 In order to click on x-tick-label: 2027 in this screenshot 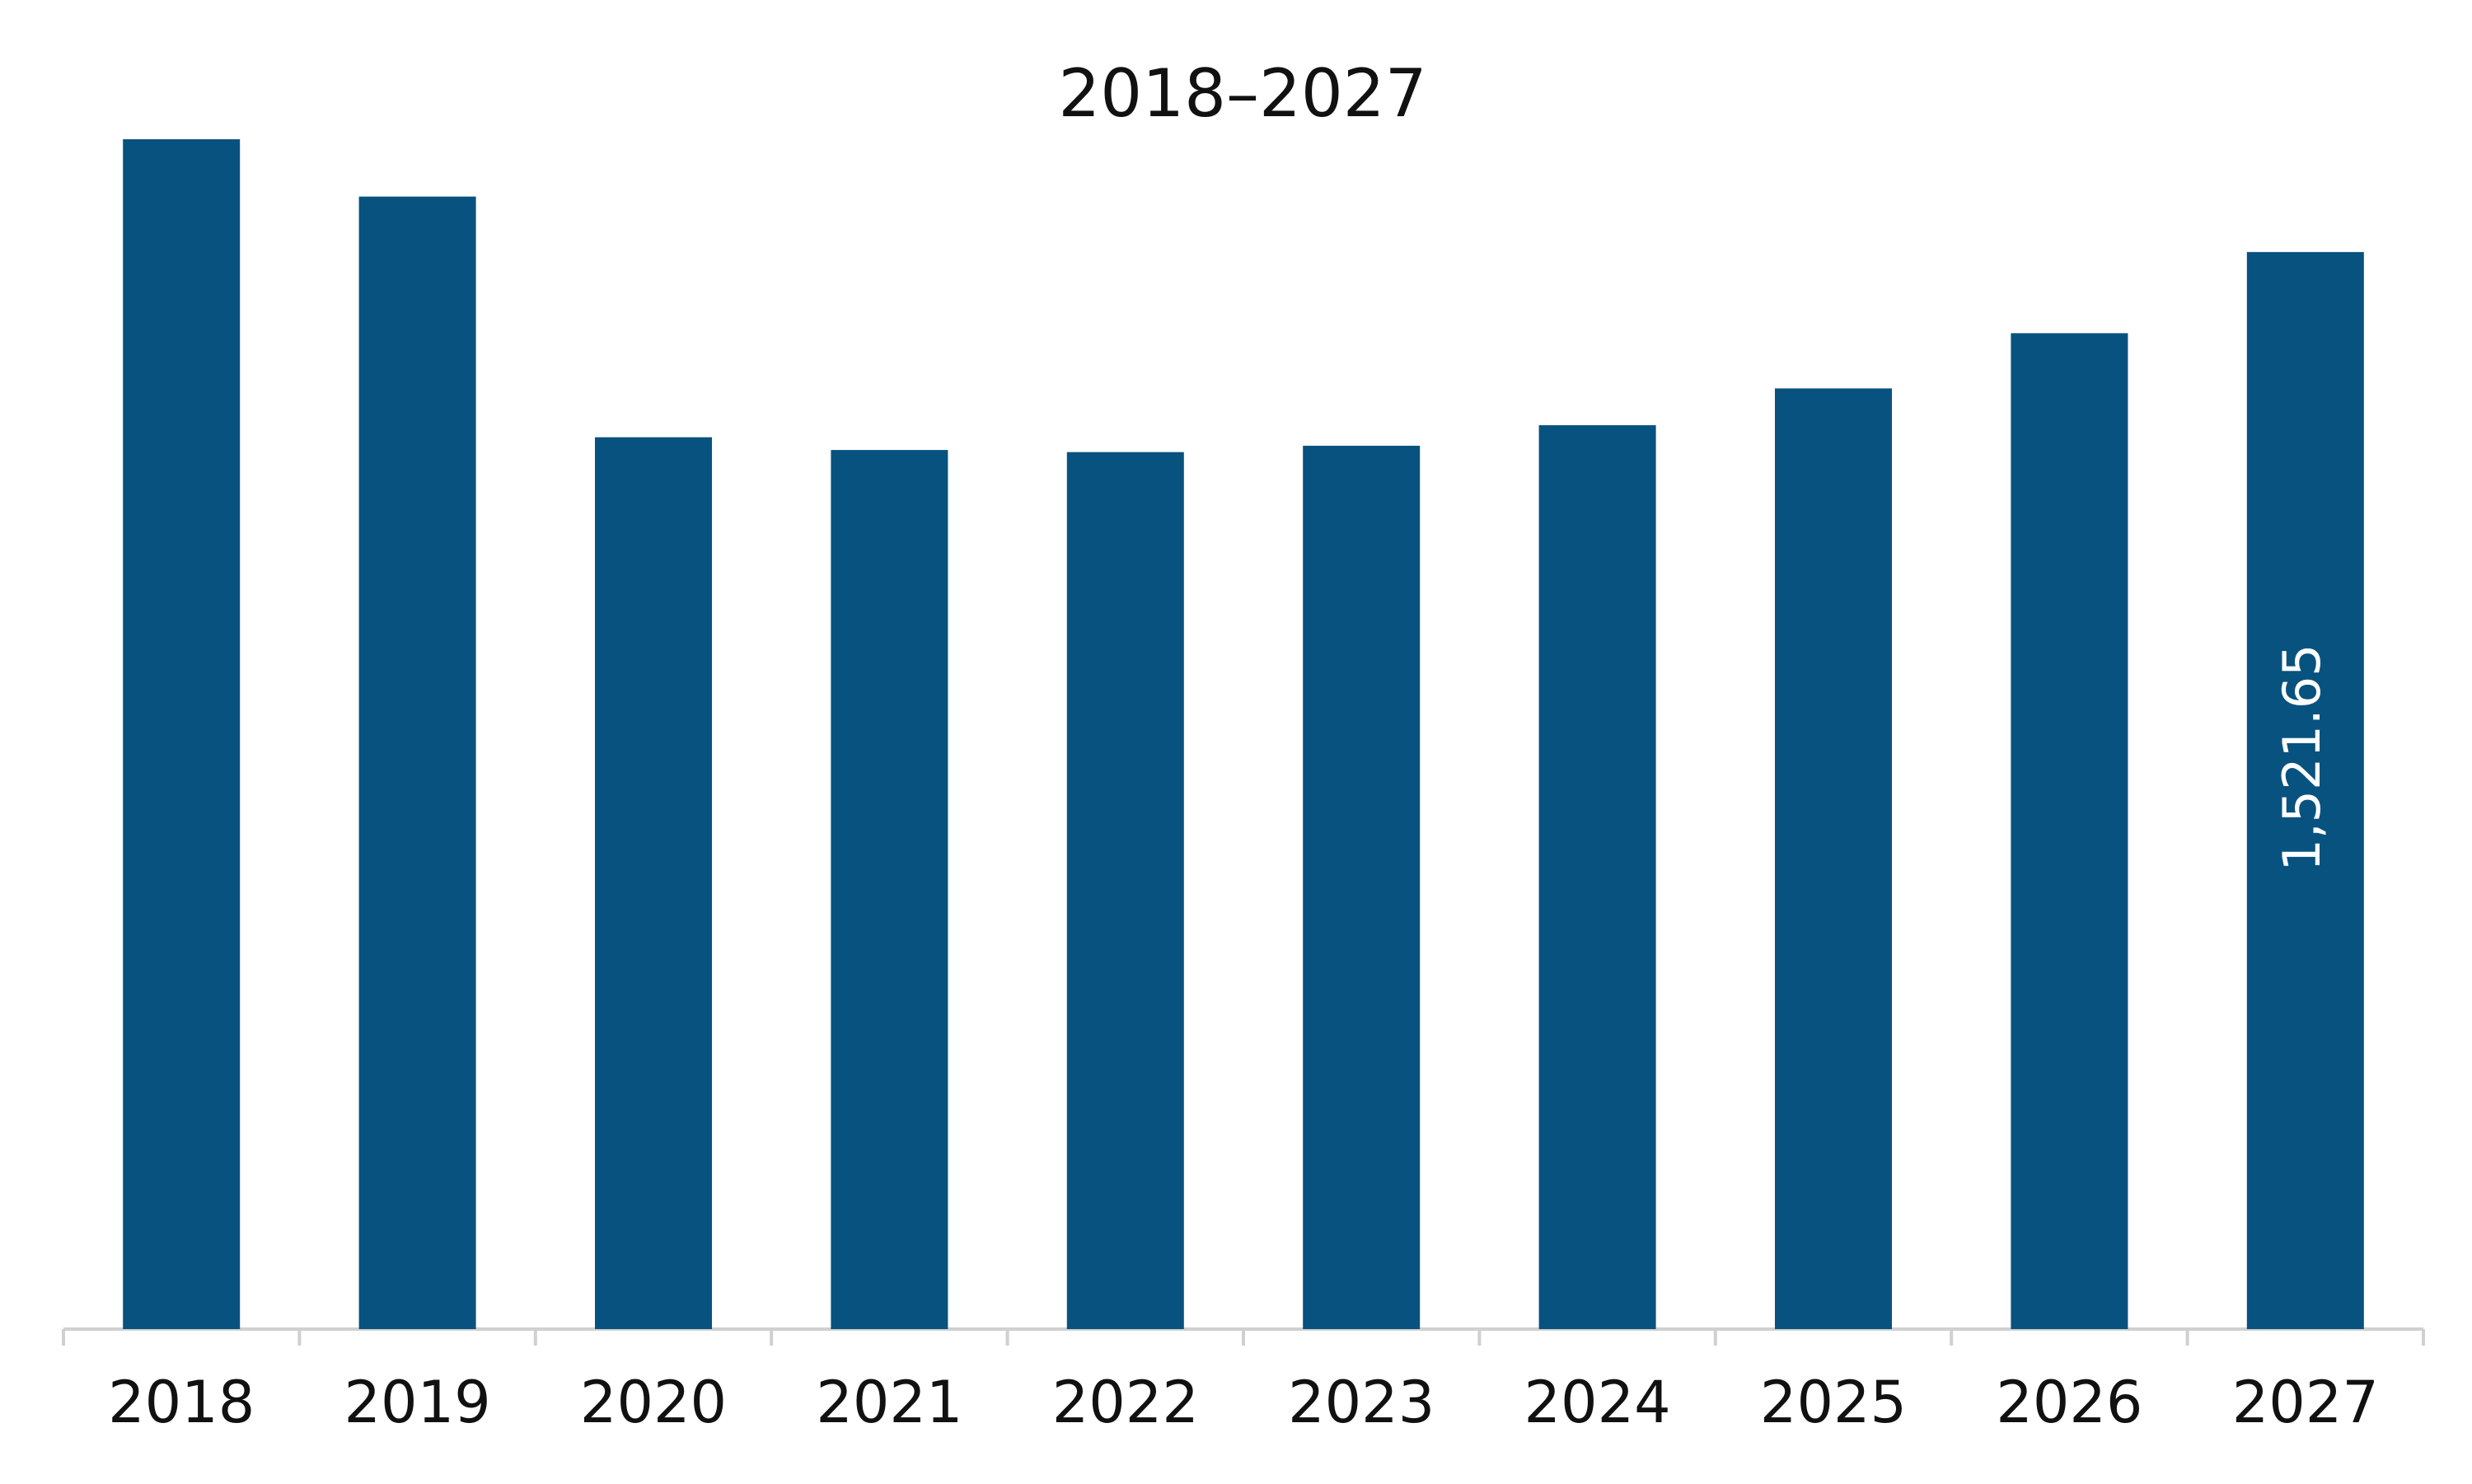, I will do `click(2305, 1402)`.